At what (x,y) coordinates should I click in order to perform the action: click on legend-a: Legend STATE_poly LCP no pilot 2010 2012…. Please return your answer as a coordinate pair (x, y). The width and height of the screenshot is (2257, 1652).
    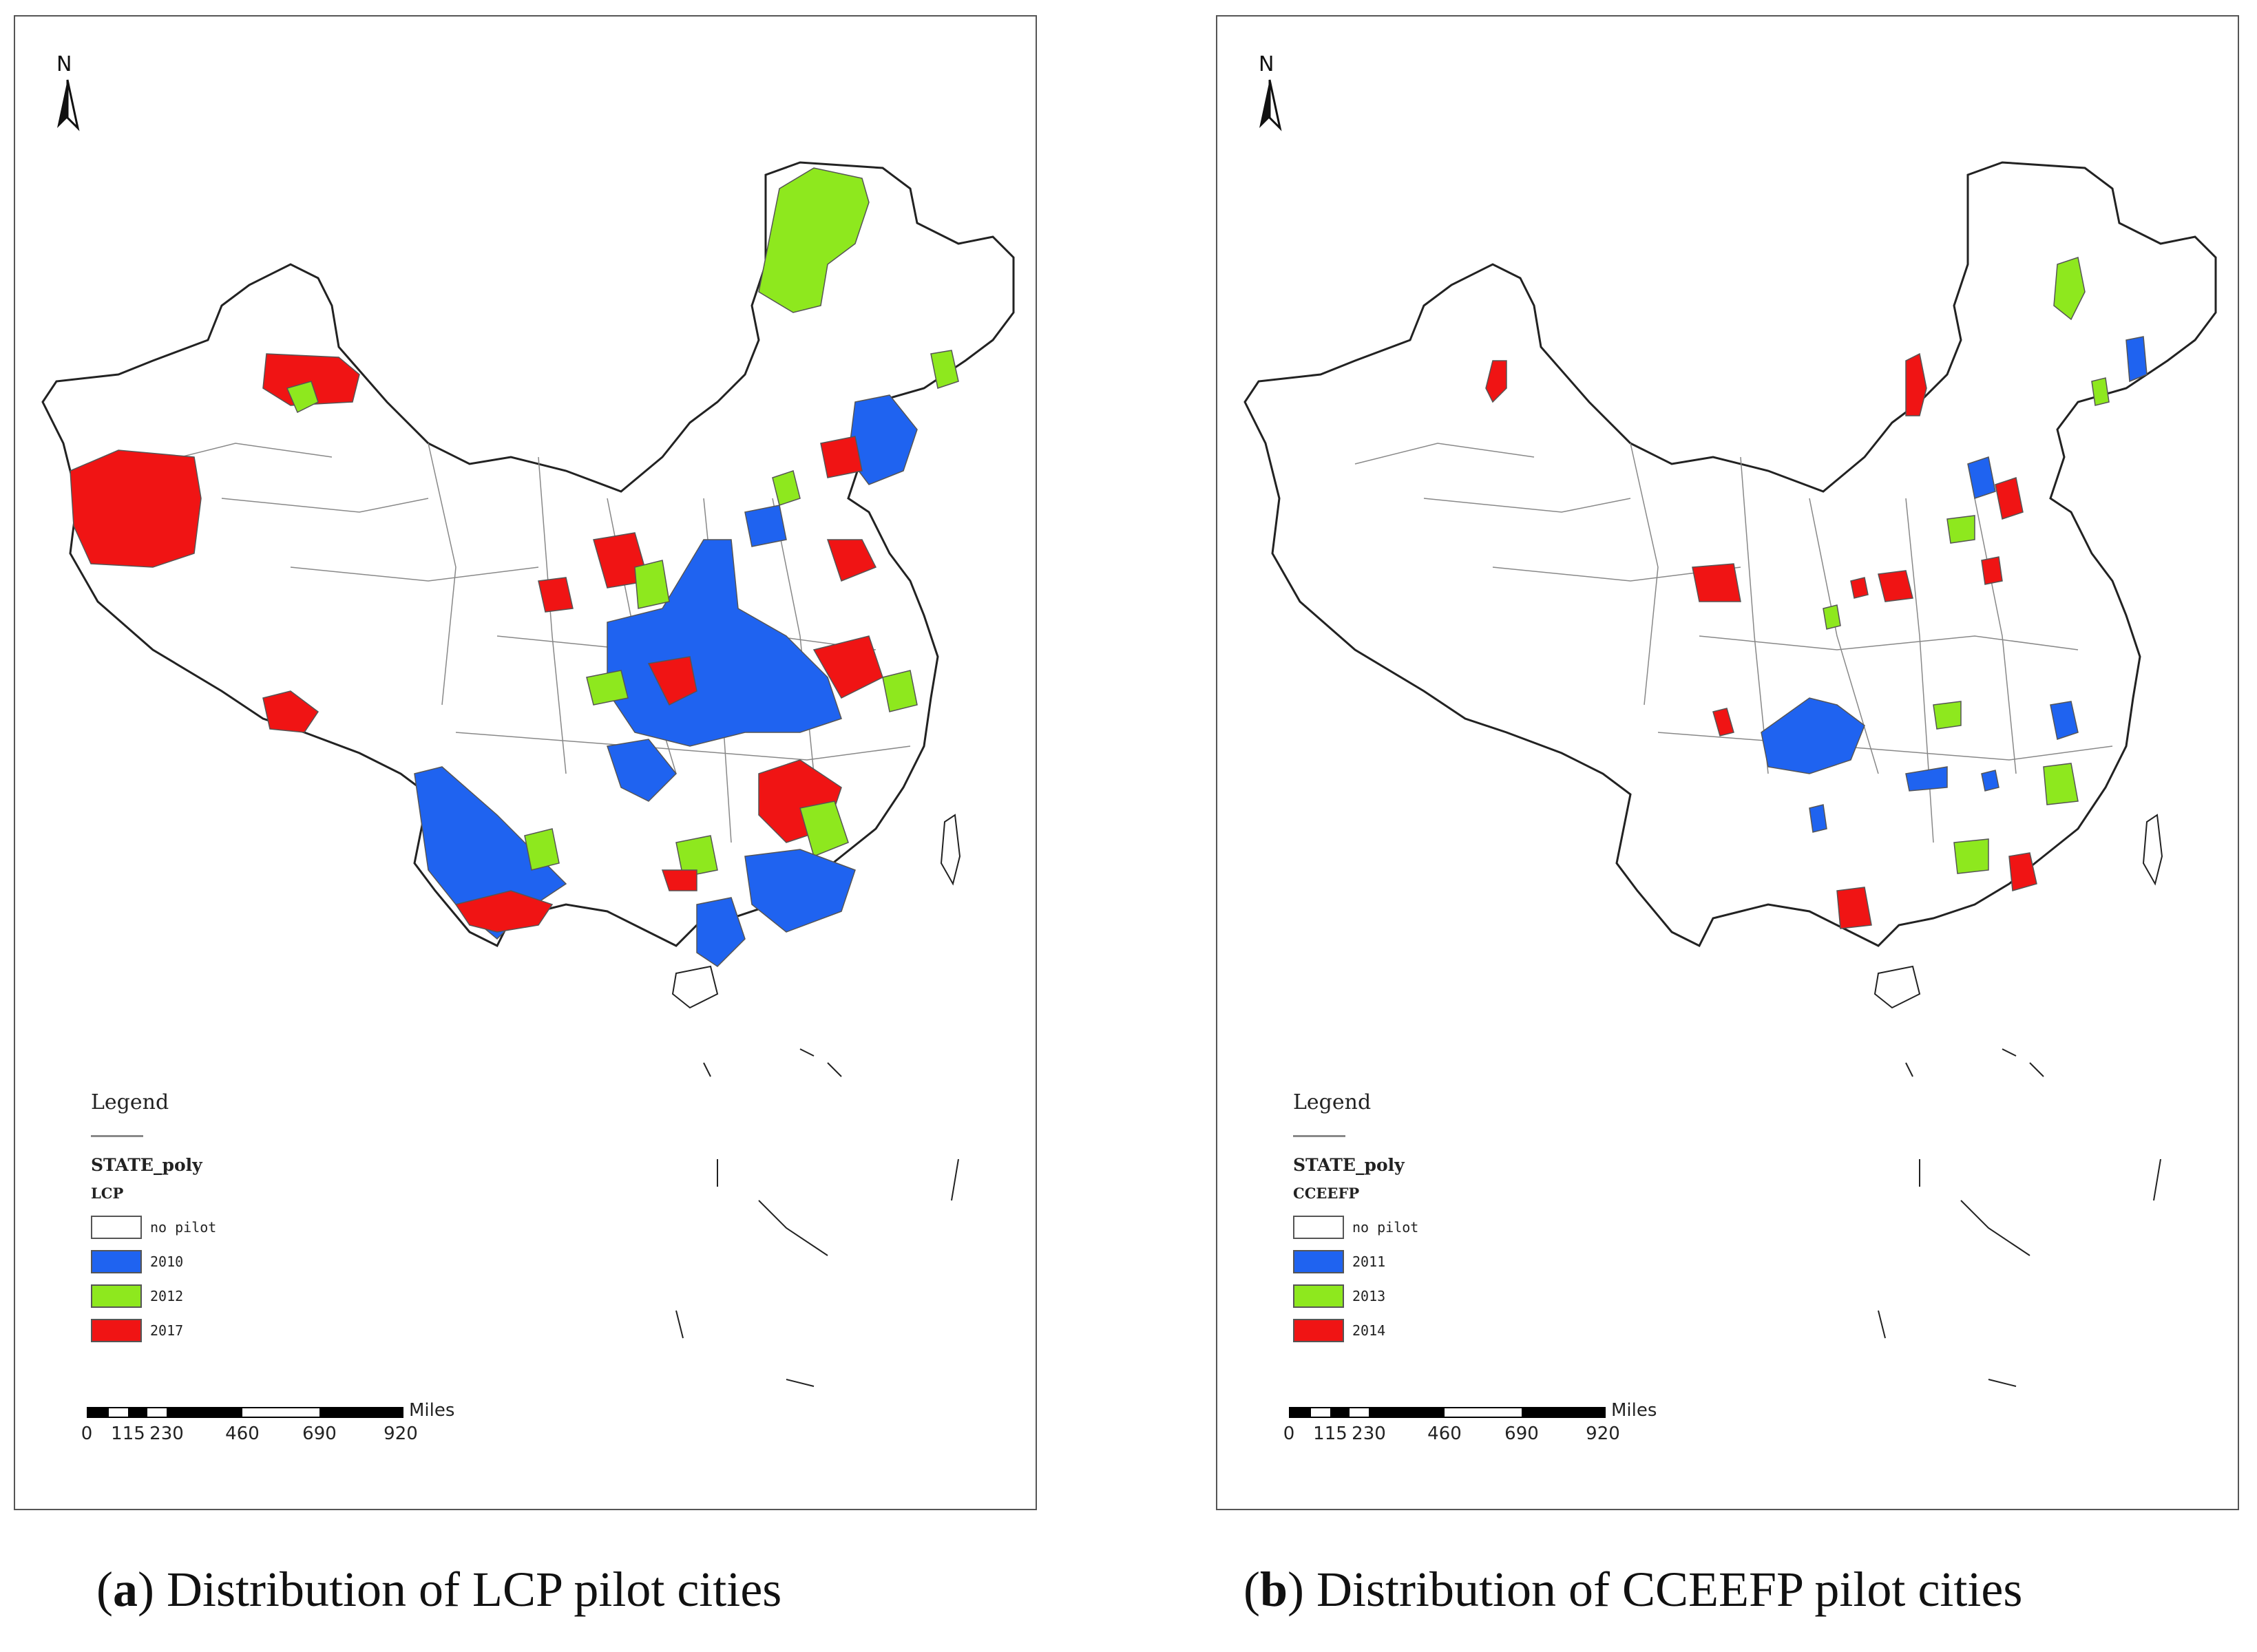
    Looking at the image, I should click on (215, 1219).